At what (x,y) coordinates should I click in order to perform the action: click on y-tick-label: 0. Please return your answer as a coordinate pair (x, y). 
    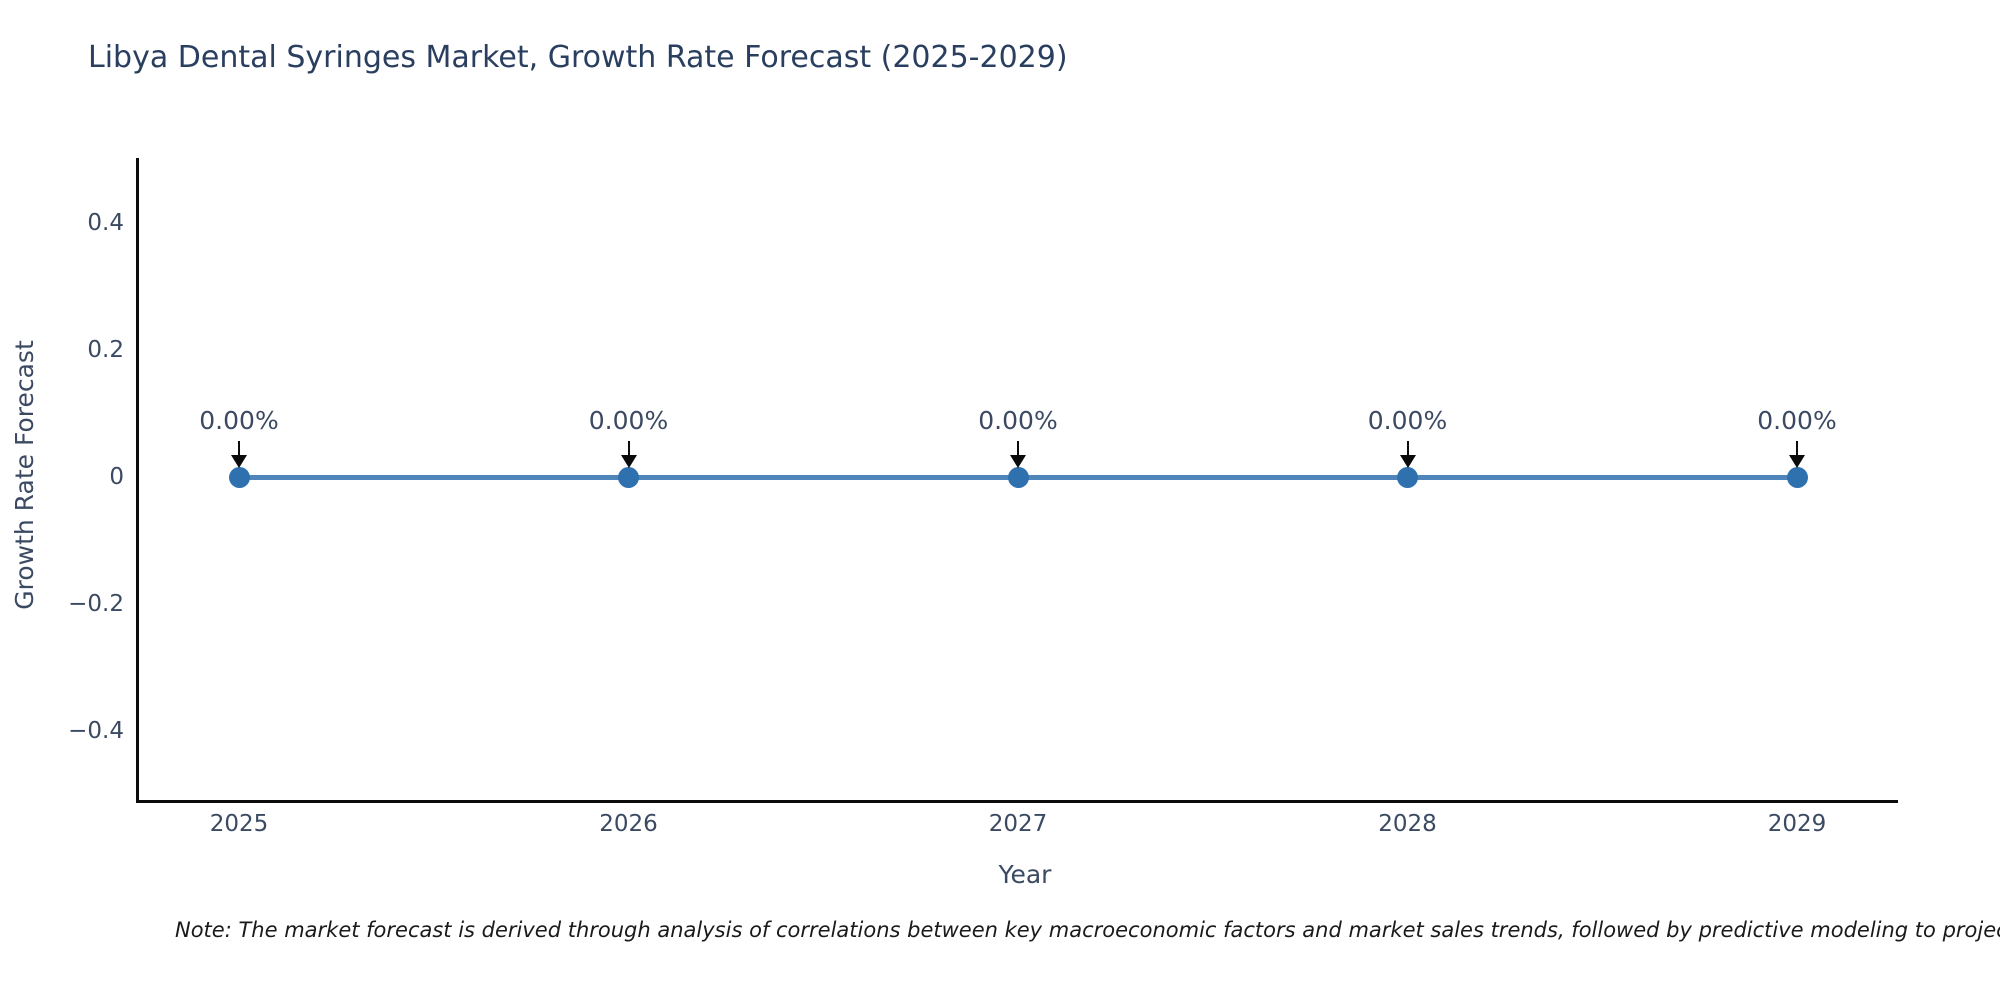
    Looking at the image, I should click on (116, 477).